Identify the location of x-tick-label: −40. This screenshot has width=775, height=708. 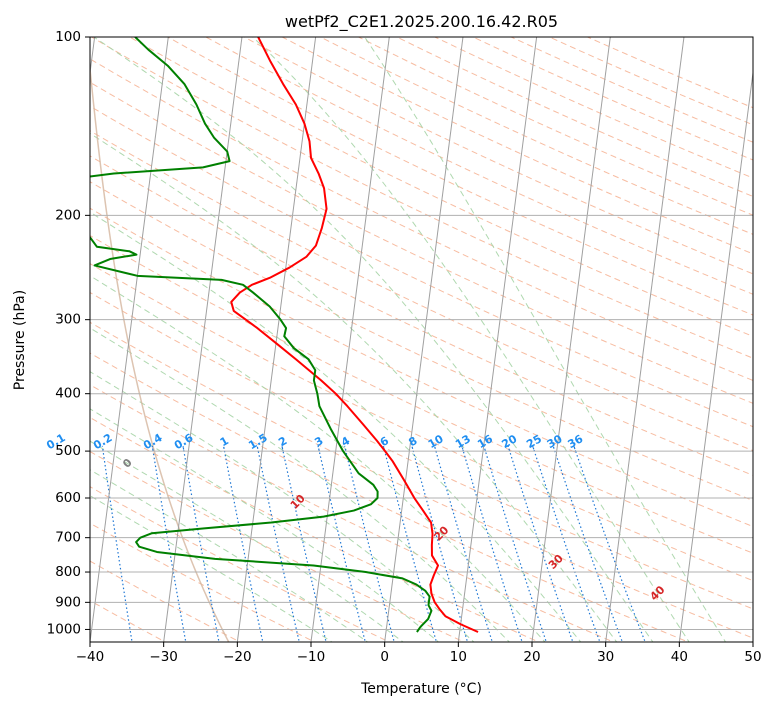
(90, 657).